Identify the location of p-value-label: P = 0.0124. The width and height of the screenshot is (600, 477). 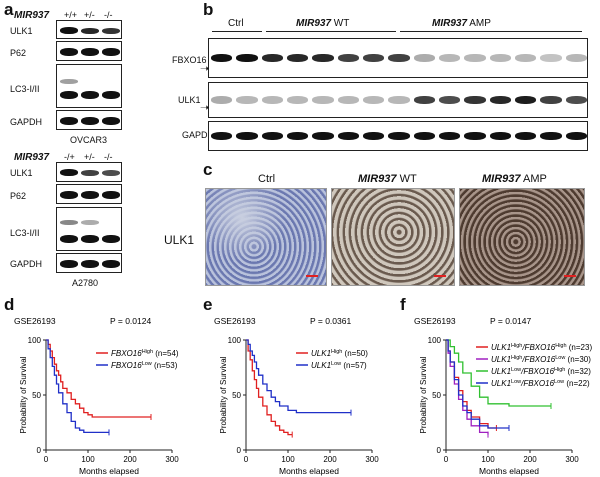
(130, 321).